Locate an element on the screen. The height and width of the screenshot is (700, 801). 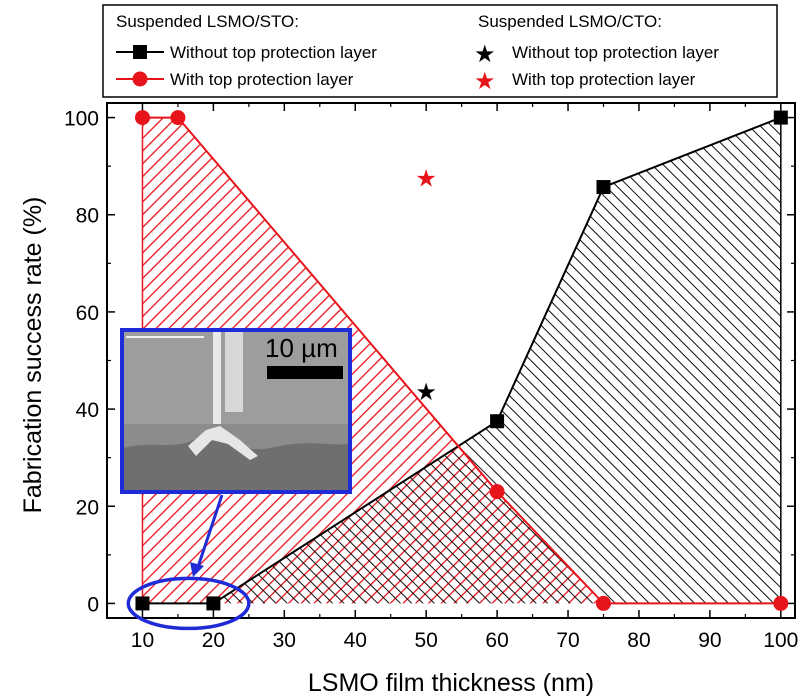
x-tick-label: 90 is located at coordinates (709, 640).